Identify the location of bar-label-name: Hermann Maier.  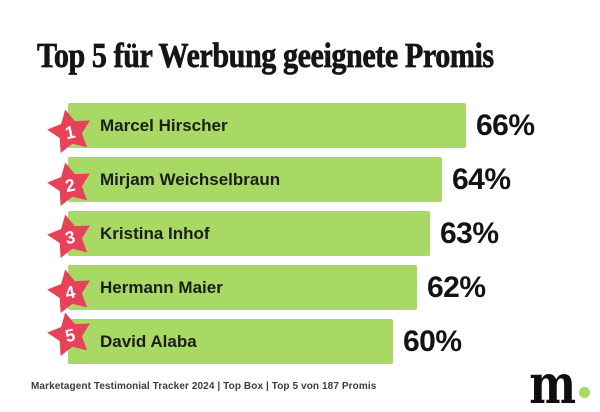
(161, 287).